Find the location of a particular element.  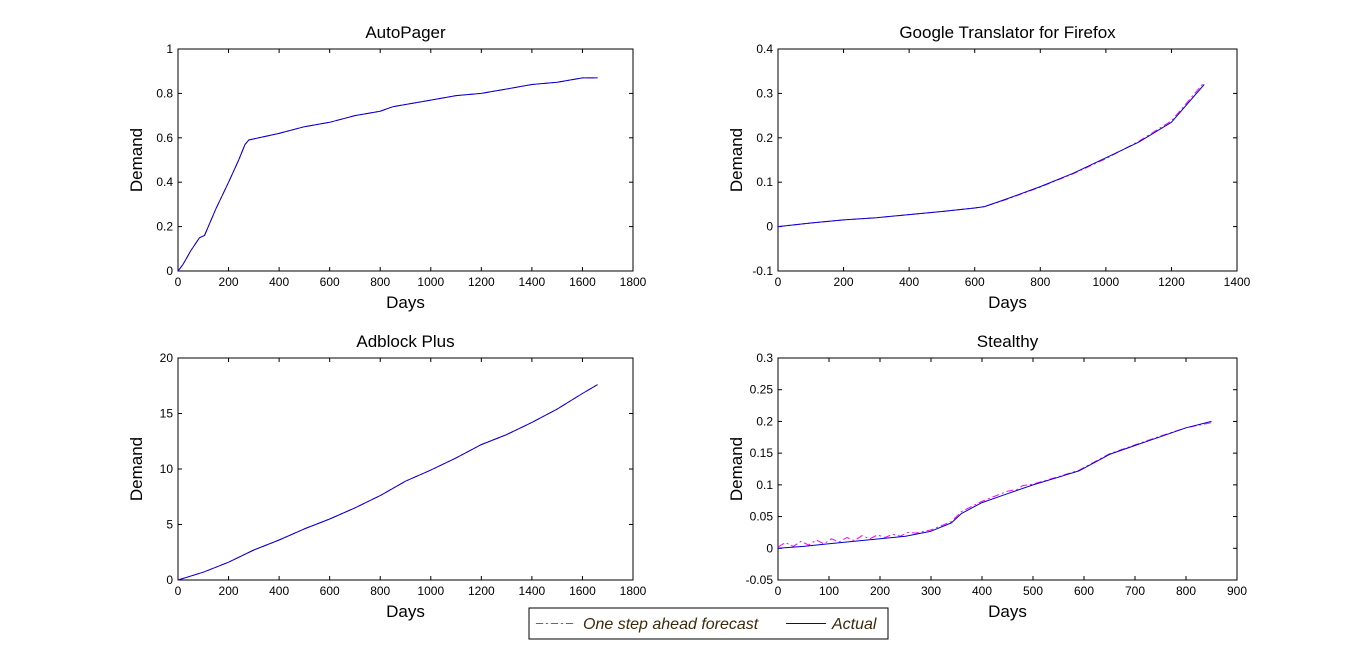

y-tick-label: -0.1 is located at coordinates (762, 271).